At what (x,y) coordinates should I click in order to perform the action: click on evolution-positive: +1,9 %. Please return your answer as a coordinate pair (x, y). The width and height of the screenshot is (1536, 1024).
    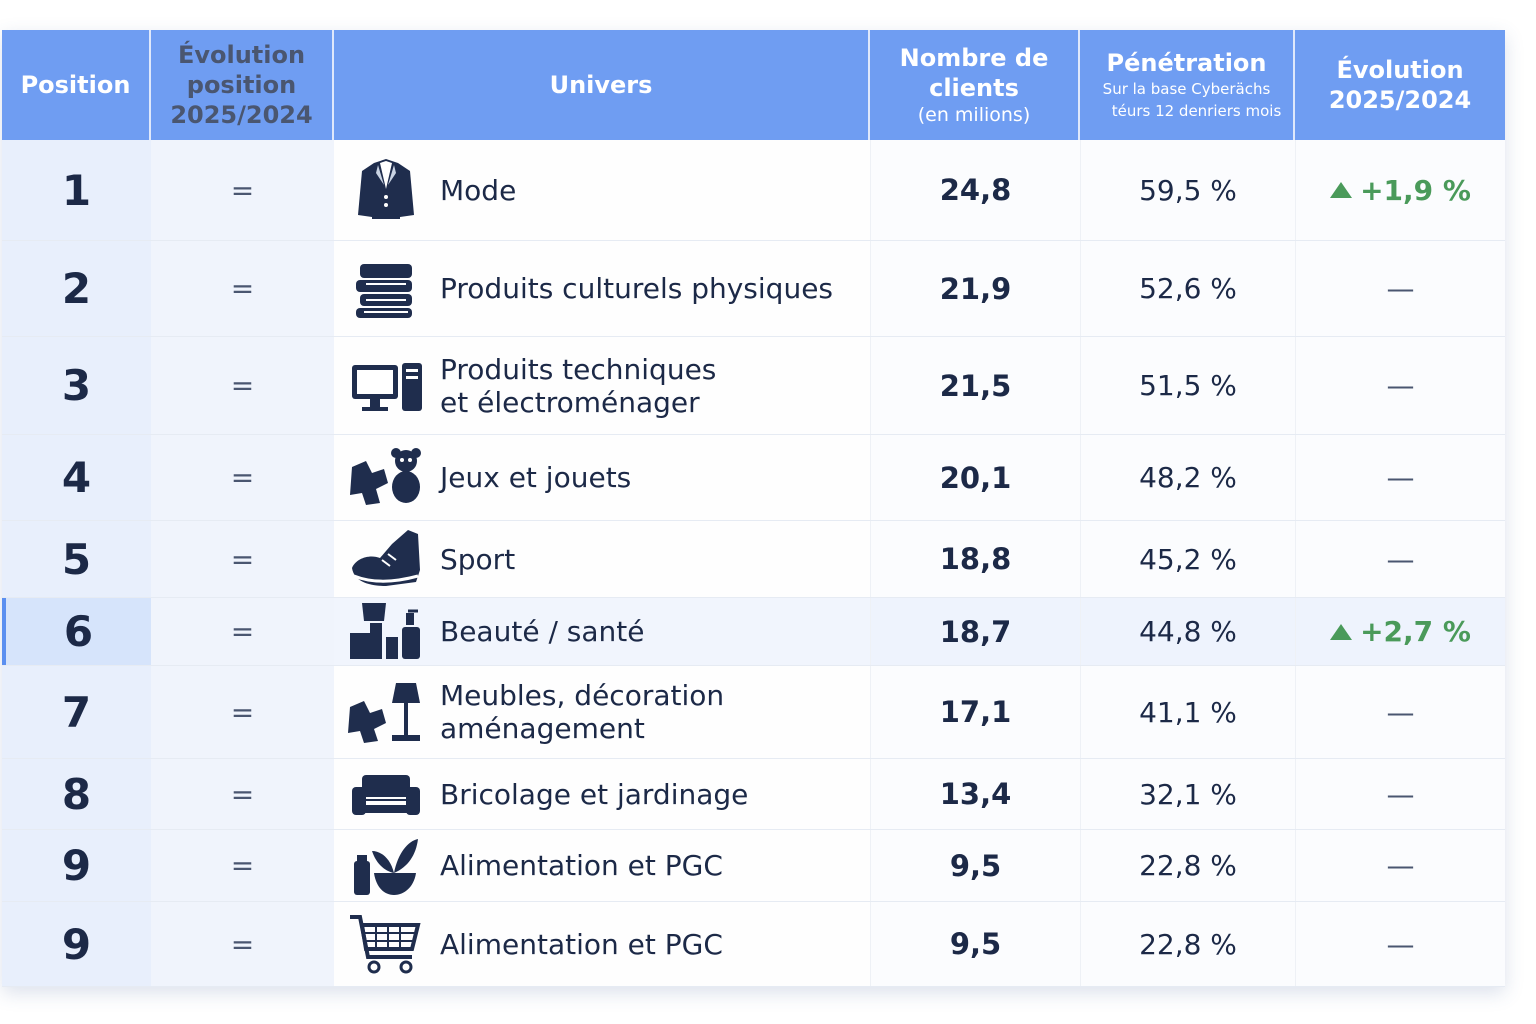
    Looking at the image, I should click on (1400, 190).